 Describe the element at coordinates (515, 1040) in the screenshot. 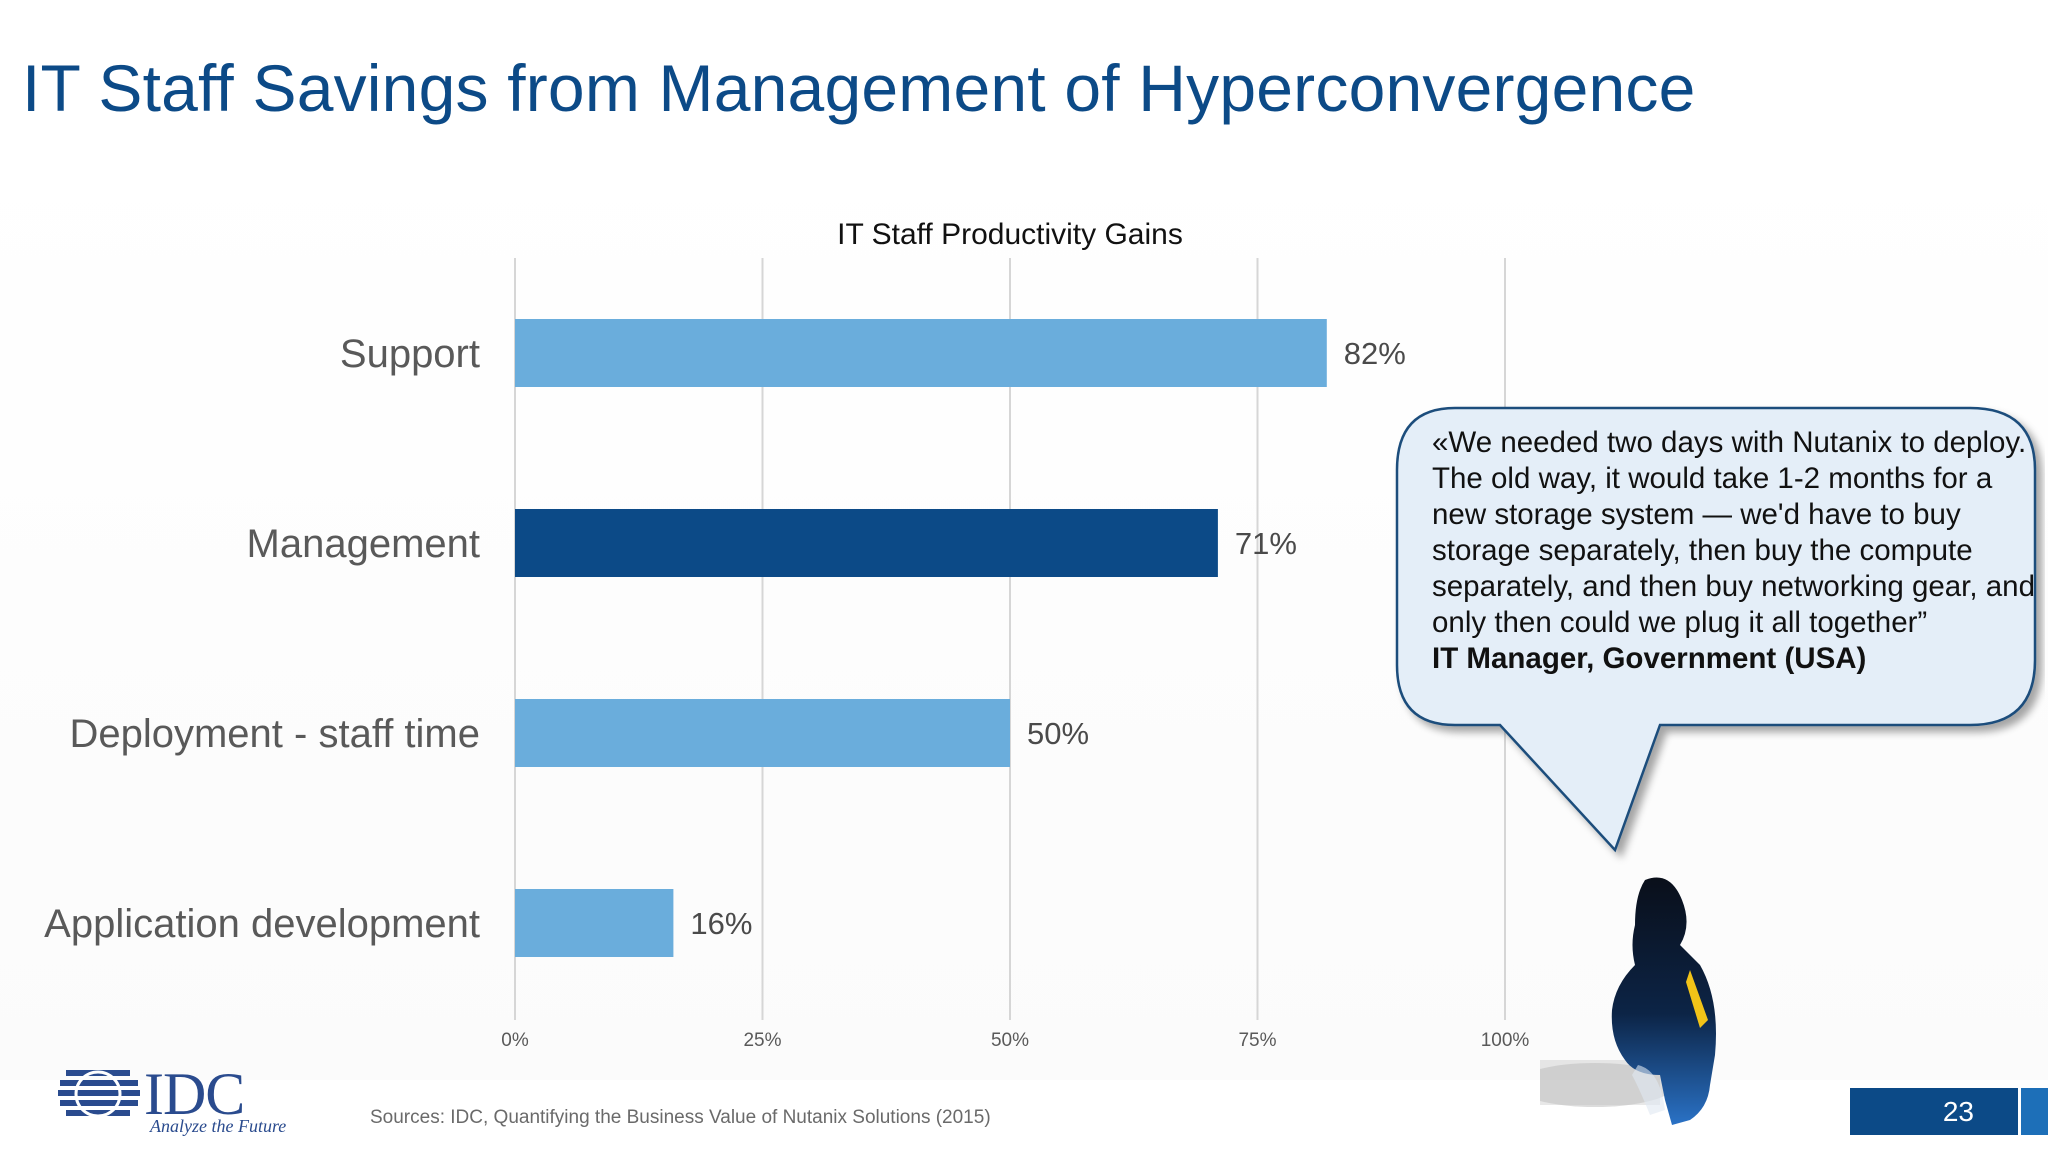

I see `x-tick-label: 0%` at that location.